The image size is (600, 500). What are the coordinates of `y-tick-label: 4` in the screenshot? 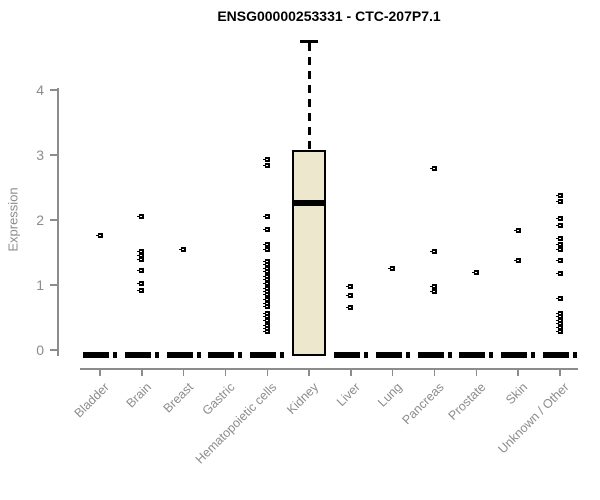 It's located at (40, 90).